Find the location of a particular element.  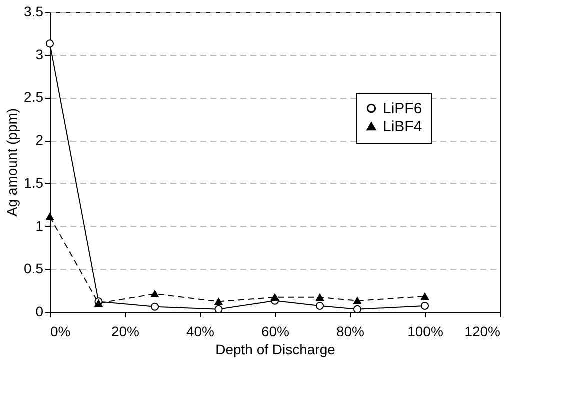

y-tick-label: 2.5 is located at coordinates (34, 97).